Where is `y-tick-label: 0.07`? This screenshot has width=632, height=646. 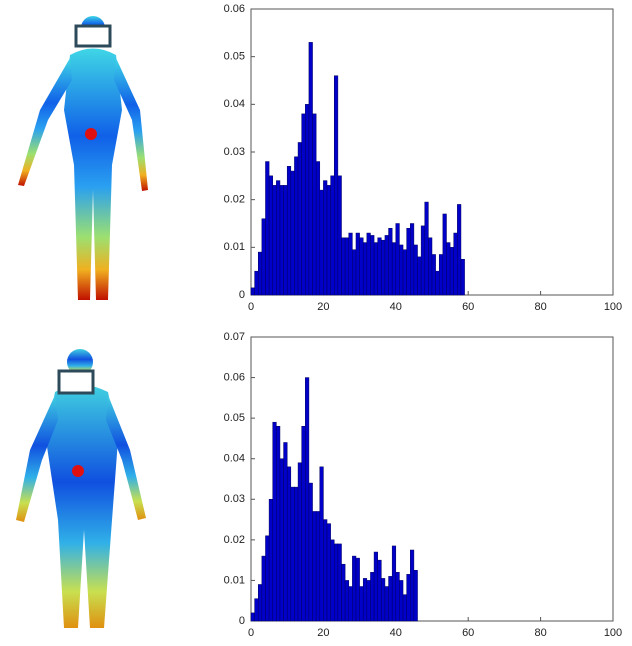
y-tick-label: 0.07 is located at coordinates (234, 337).